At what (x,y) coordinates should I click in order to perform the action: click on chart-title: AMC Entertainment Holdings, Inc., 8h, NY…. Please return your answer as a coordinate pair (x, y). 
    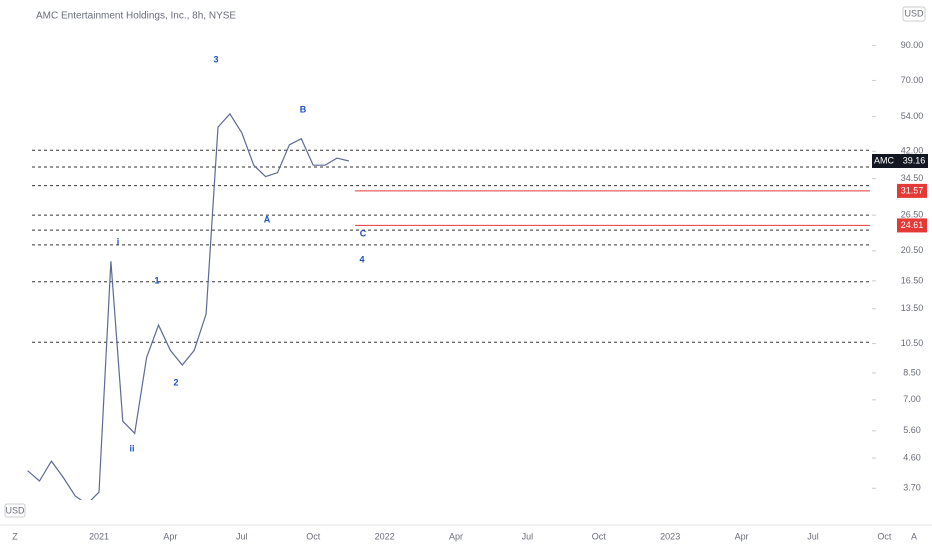
    Looking at the image, I should click on (136, 16).